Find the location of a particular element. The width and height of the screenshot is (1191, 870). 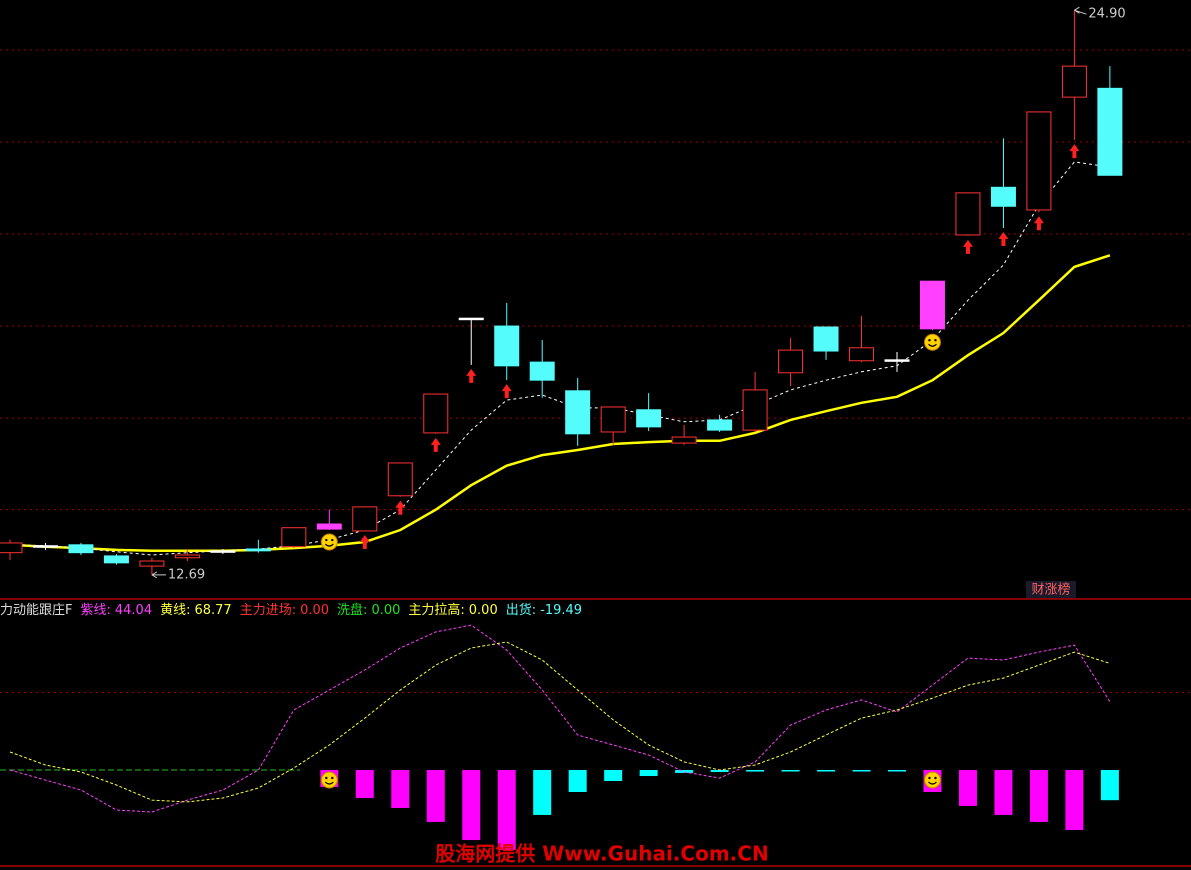

high-arrow is located at coordinates (1080, 10).